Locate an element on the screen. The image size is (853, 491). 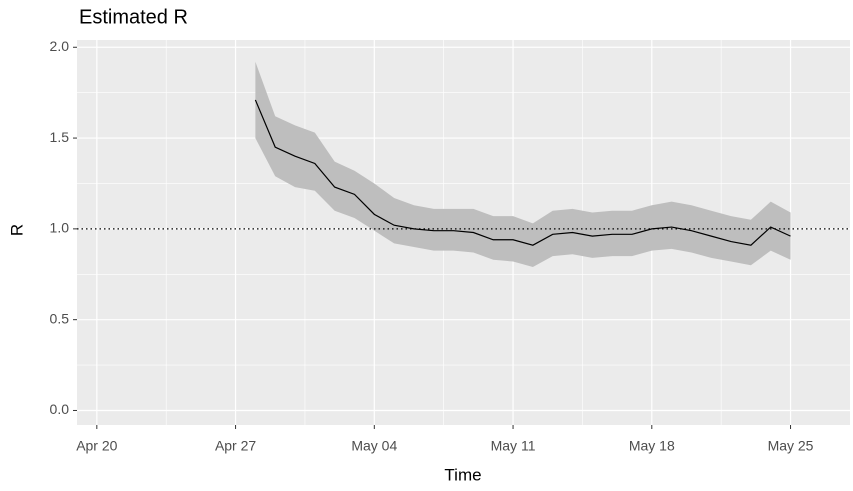
chart-title: Estimated R is located at coordinates (133, 17).